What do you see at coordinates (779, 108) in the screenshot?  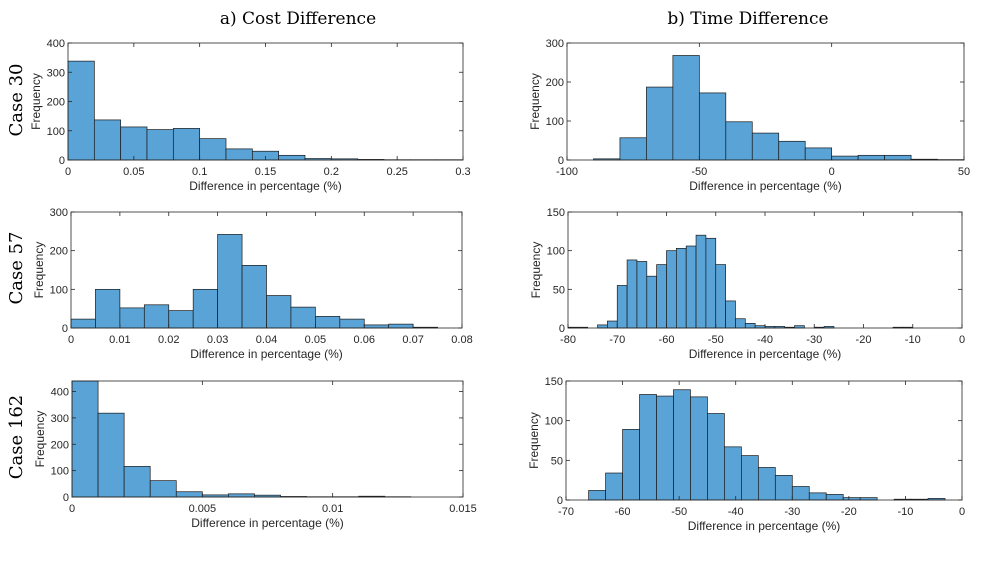 I see `bars-case30-time` at bounding box center [779, 108].